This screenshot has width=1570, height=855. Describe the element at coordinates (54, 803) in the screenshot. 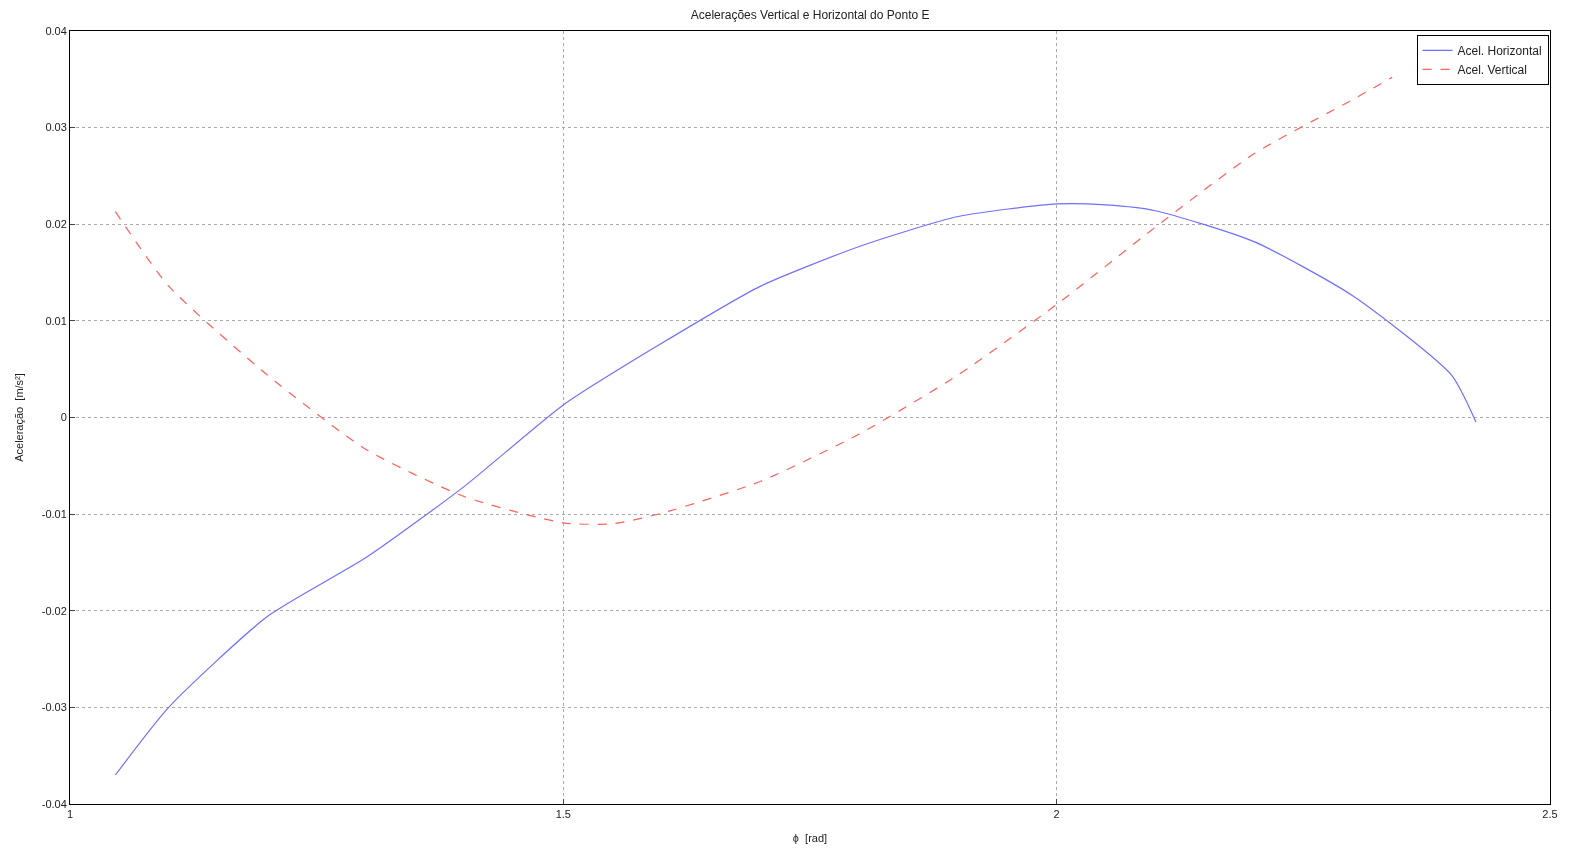

I see `y-tick-label: -0.04` at that location.